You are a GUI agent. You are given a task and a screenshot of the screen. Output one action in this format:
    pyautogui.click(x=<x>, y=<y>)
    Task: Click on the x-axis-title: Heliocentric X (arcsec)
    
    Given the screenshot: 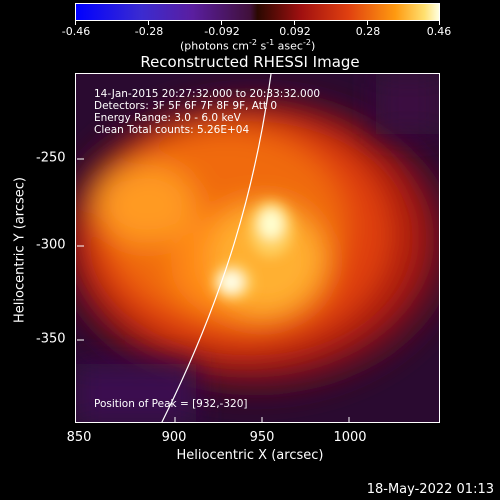 What is the action you would take?
    pyautogui.click(x=250, y=455)
    